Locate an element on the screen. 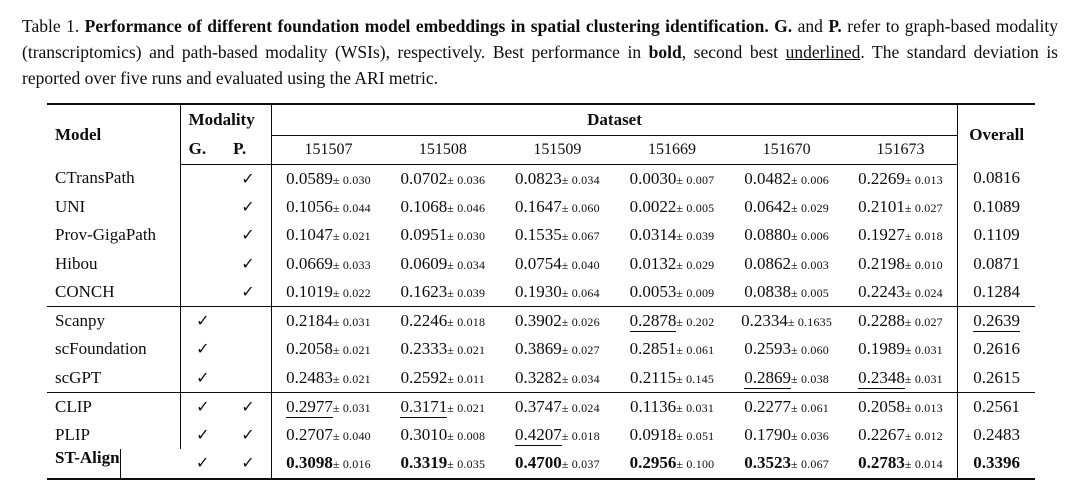 The width and height of the screenshot is (1080, 491). ari-value: 0.2977 is located at coordinates (309, 407).